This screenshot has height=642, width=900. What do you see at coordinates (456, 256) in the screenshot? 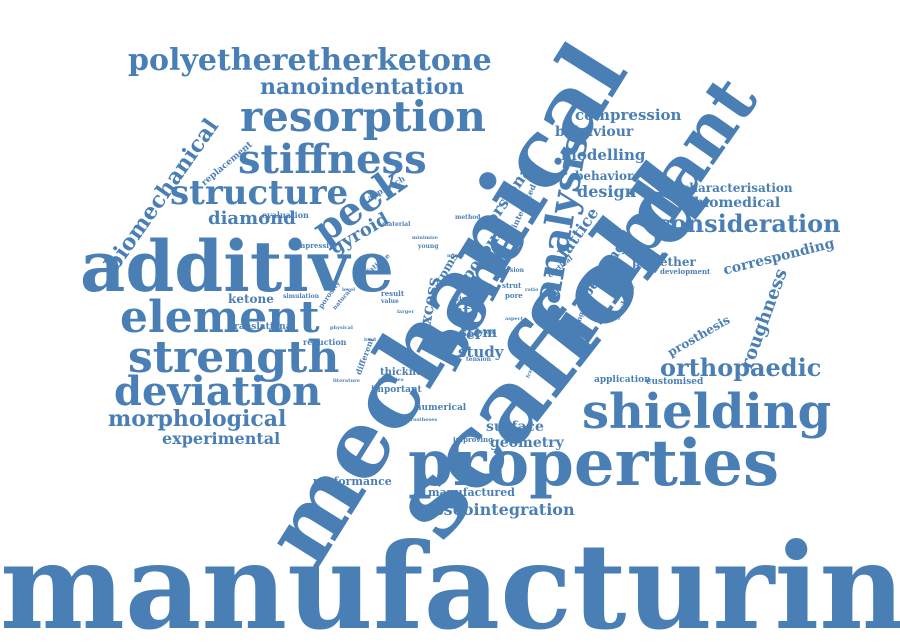
I see `word: mimic` at bounding box center [456, 256].